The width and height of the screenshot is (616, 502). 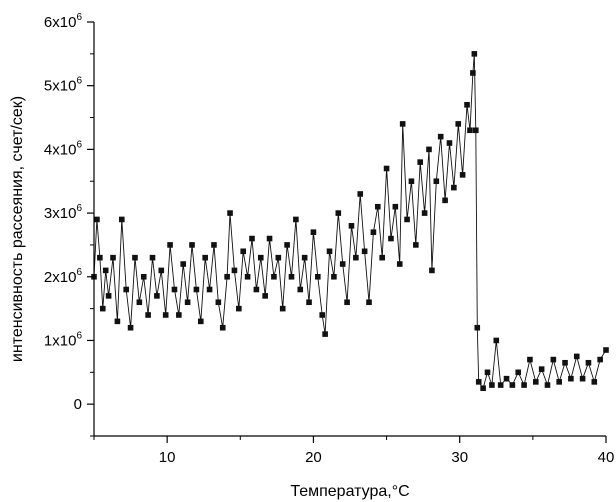 What do you see at coordinates (349, 491) in the screenshot?
I see `x-axis-label: Температура,°С` at bounding box center [349, 491].